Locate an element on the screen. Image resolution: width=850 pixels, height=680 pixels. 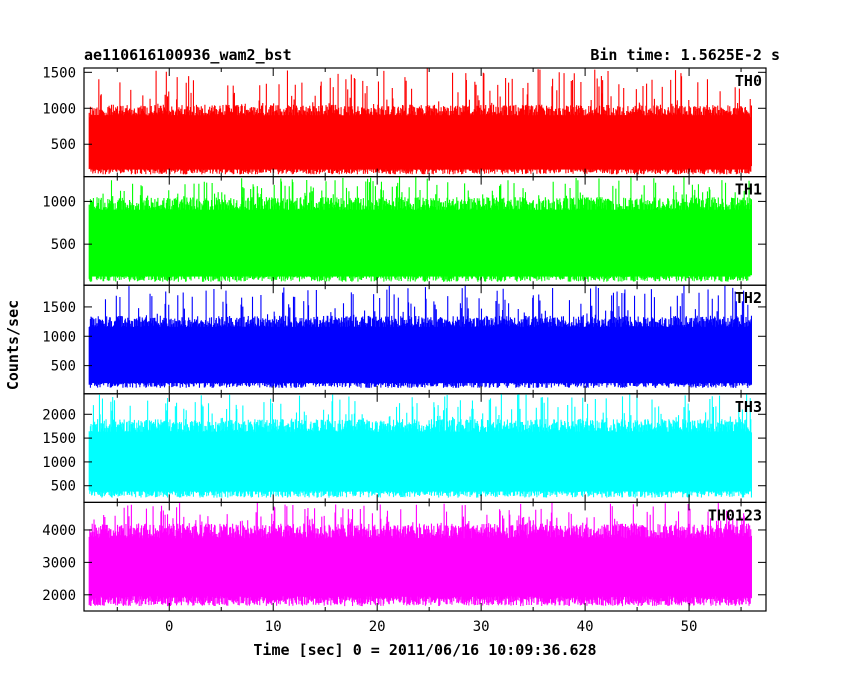
y-tick-label: 3000 is located at coordinates (59, 563).